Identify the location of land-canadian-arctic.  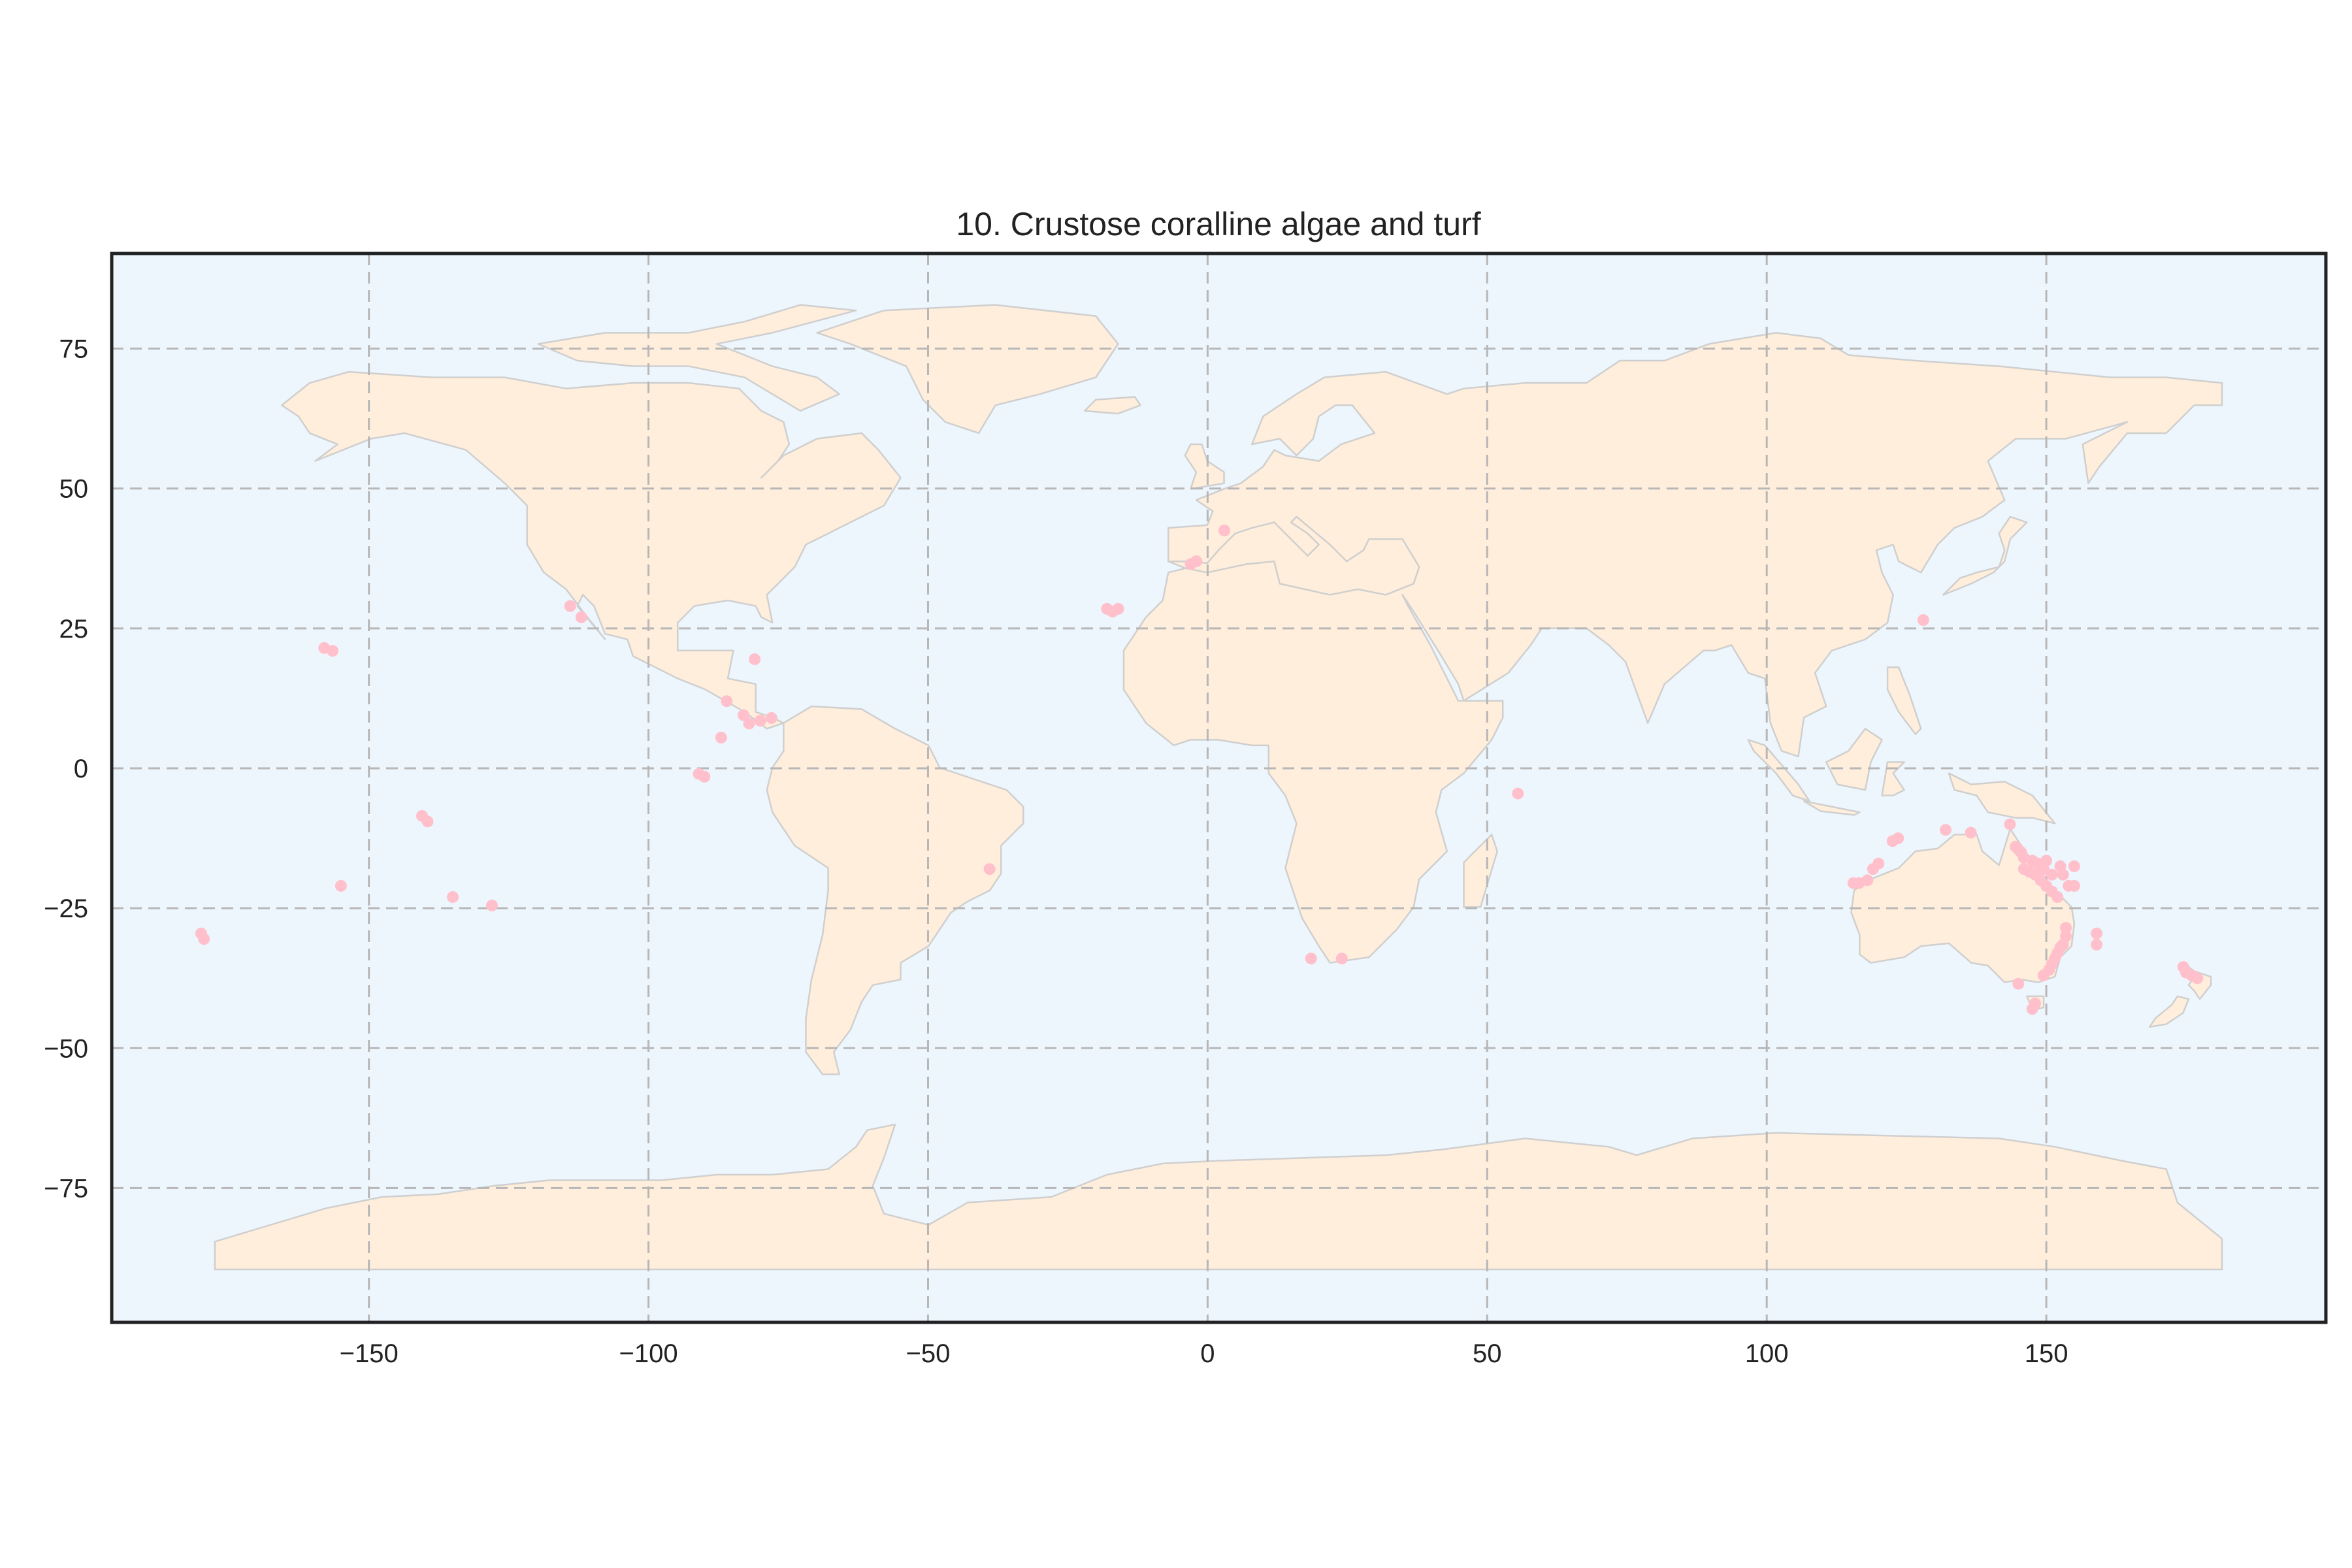
(697, 358).